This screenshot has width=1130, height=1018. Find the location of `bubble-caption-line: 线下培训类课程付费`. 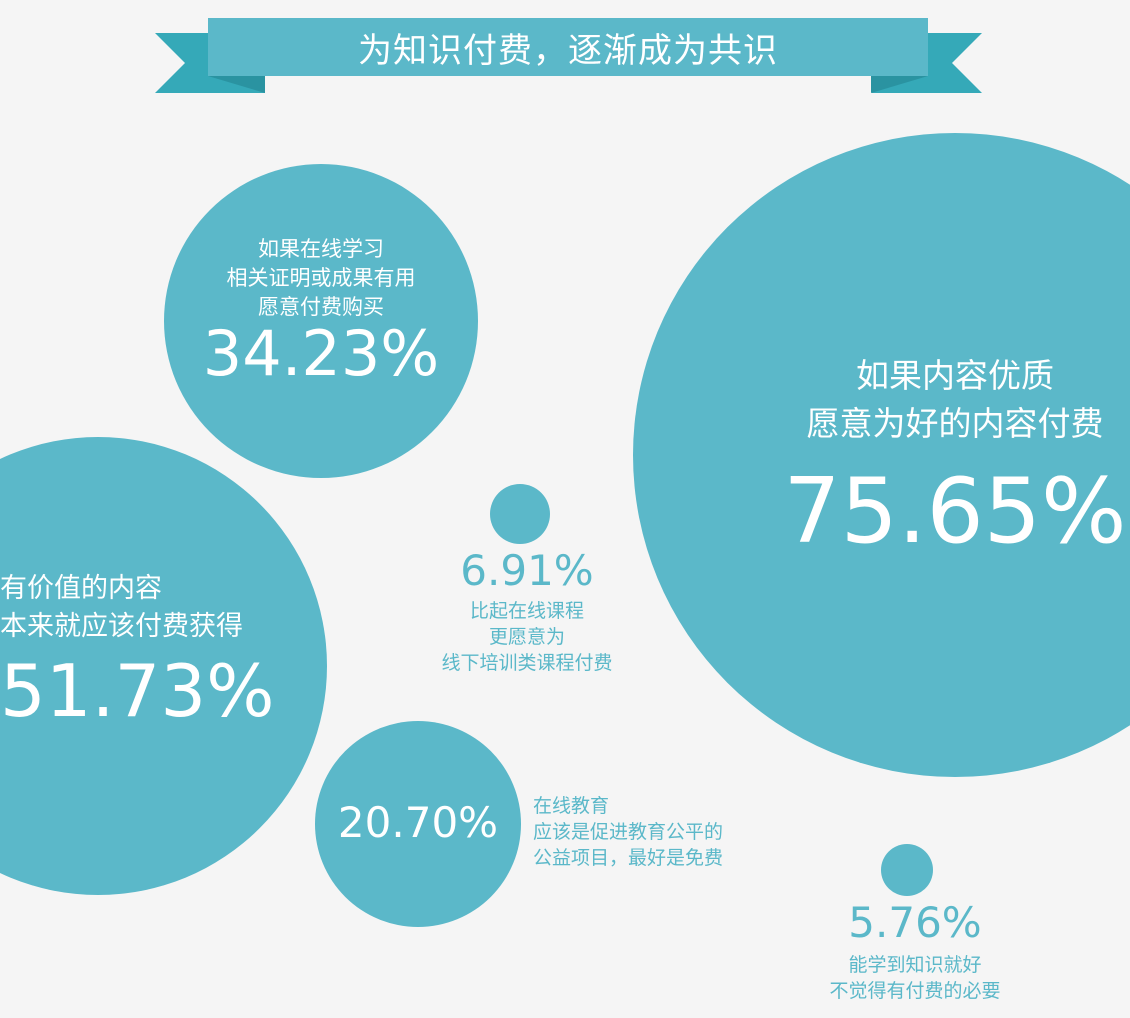

bubble-caption-line: 线下培训类课程付费 is located at coordinates (527, 663).